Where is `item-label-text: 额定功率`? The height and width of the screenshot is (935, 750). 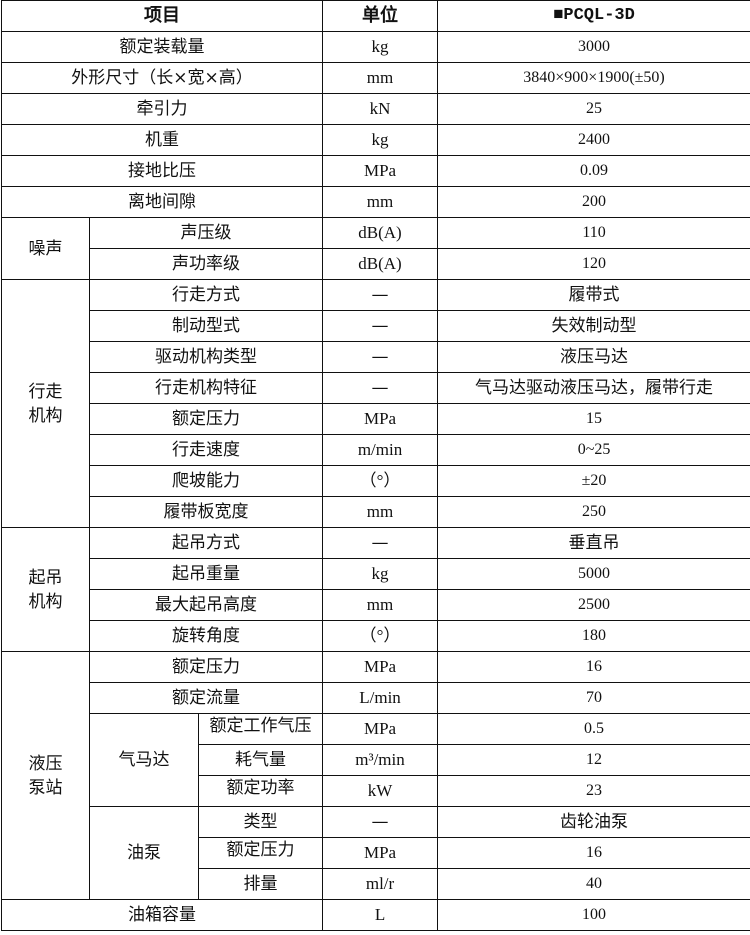 item-label-text: 额定功率 is located at coordinates (260, 788).